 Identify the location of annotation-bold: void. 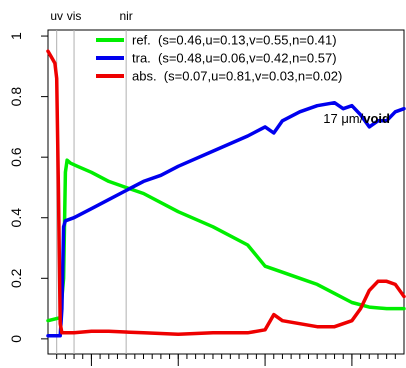
(376, 118).